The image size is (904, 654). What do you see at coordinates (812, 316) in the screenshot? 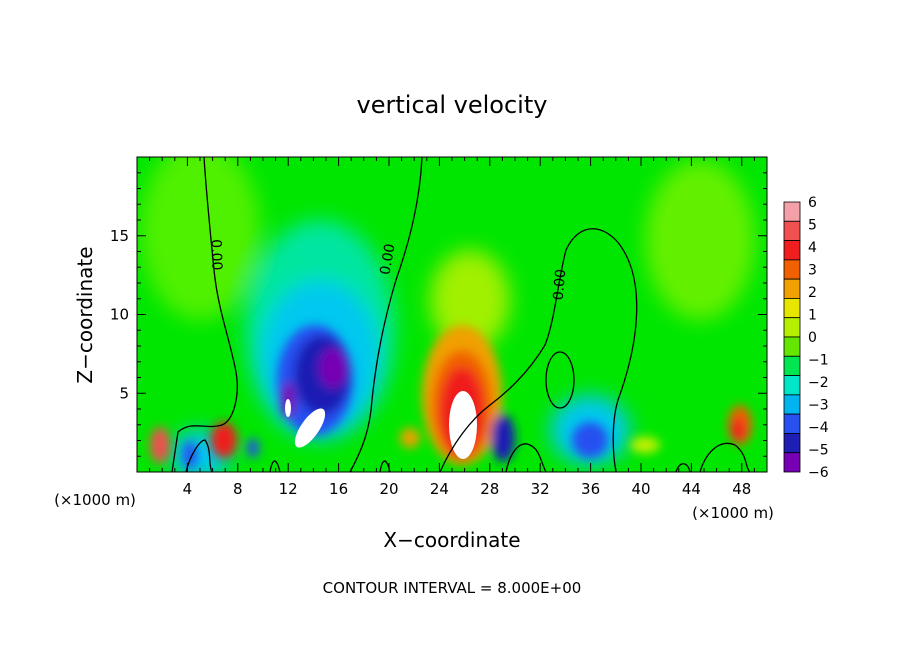
I see `colorbar-label: 1` at bounding box center [812, 316].